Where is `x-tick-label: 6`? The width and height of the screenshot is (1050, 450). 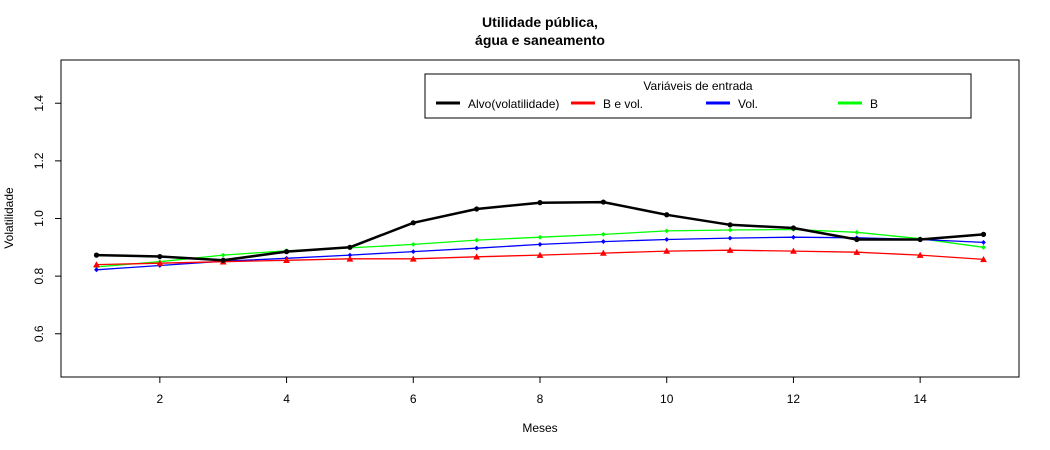 x-tick-label: 6 is located at coordinates (413, 399).